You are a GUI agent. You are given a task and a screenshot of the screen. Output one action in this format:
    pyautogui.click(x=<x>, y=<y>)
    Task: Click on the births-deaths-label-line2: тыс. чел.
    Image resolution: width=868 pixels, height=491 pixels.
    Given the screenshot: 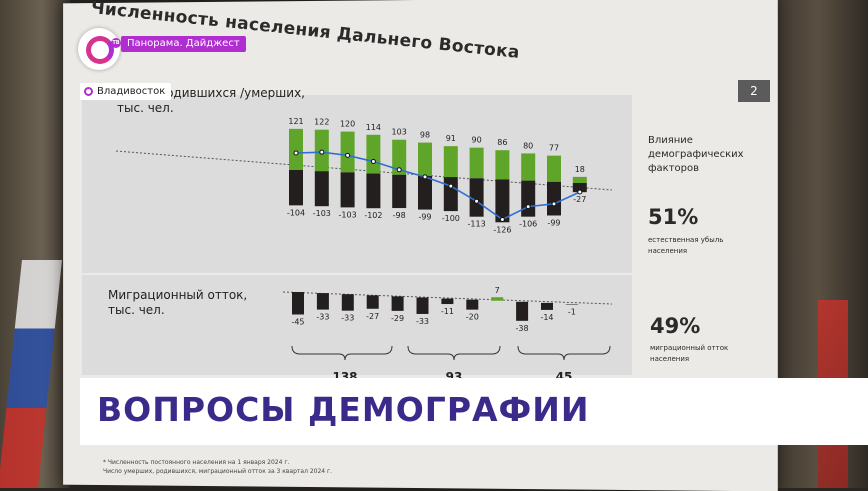 What is the action you would take?
    pyautogui.click(x=145, y=108)
    